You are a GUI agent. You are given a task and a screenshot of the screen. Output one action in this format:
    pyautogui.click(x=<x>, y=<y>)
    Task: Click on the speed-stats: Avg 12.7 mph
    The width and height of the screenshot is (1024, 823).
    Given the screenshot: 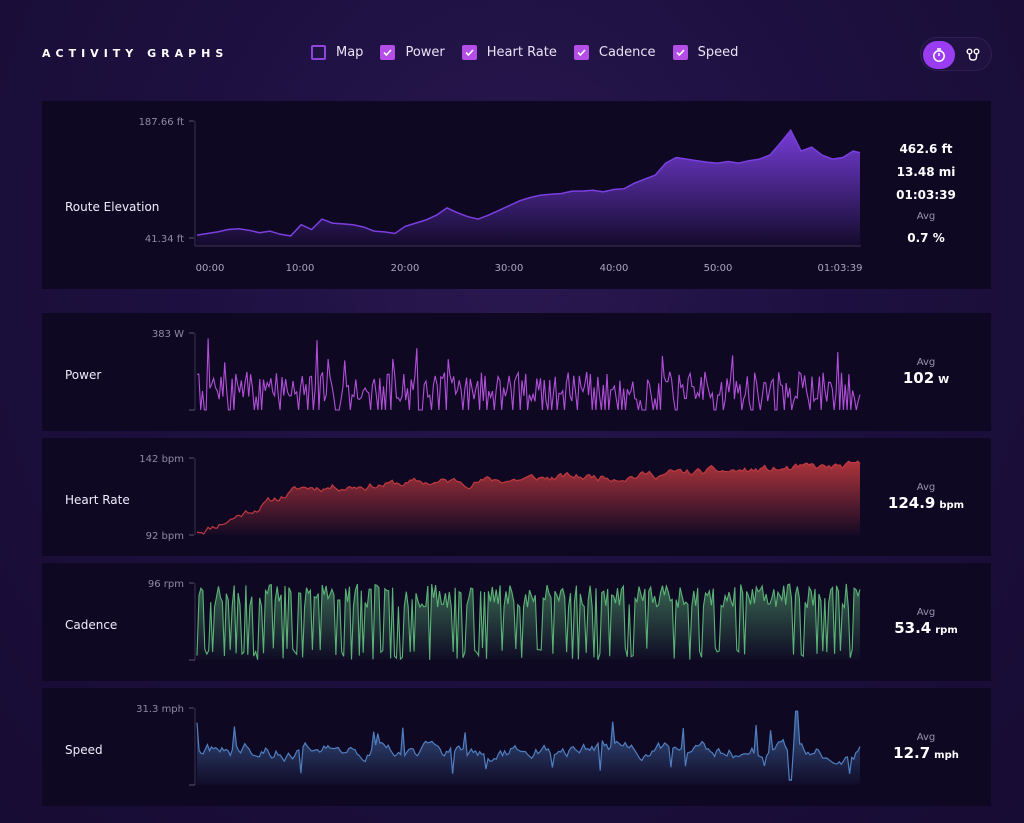 What is the action you would take?
    pyautogui.click(x=926, y=747)
    